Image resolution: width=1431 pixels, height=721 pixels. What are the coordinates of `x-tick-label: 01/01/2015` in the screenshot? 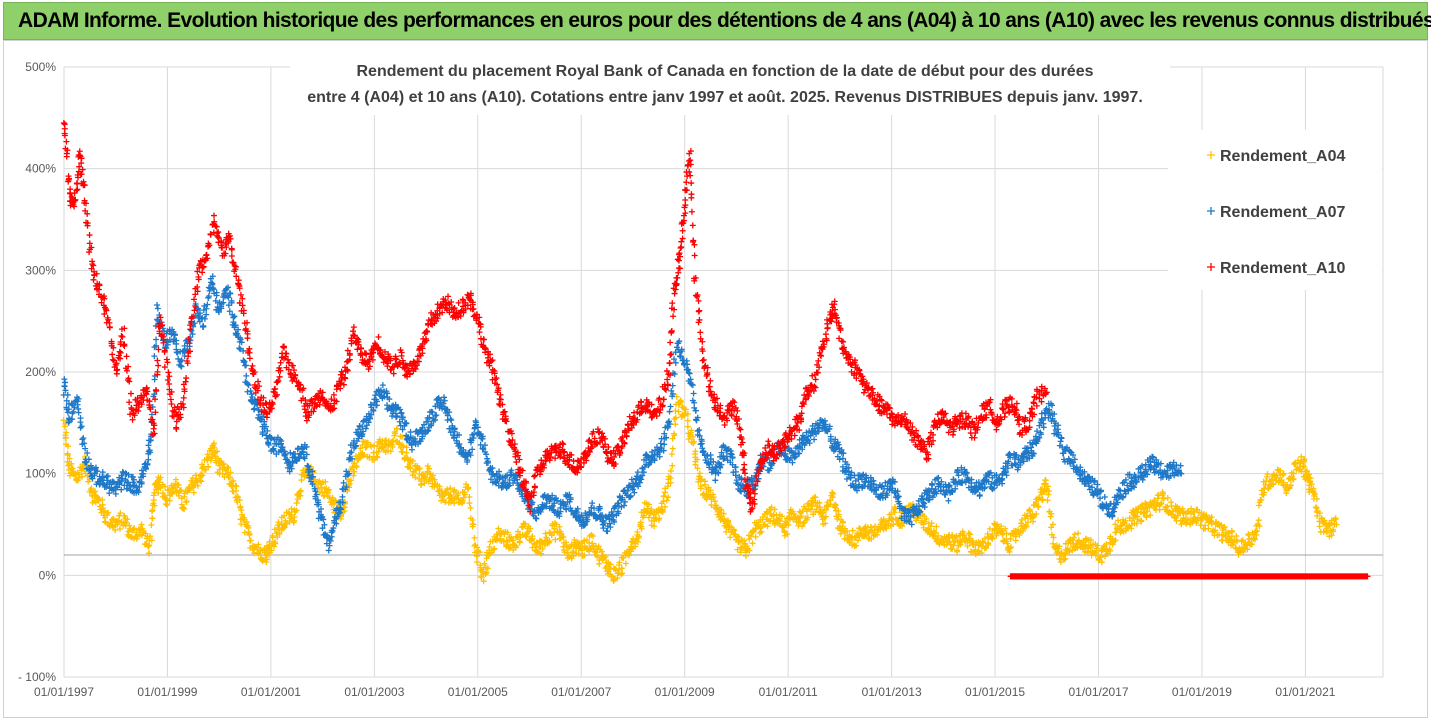 It's located at (995, 692).